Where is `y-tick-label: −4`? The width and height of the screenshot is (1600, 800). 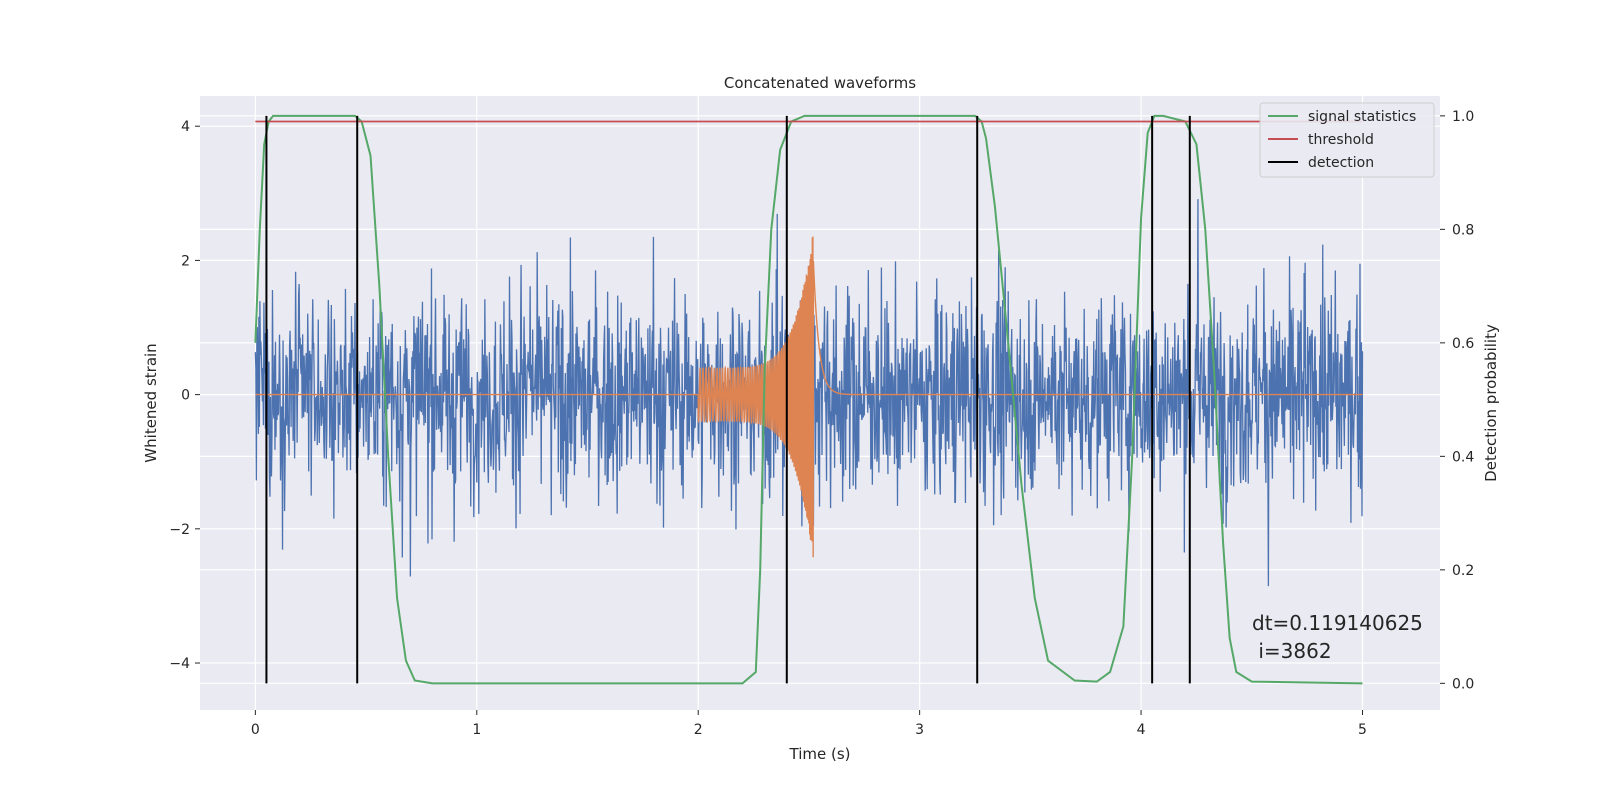
y-tick-label: −4 is located at coordinates (179, 664).